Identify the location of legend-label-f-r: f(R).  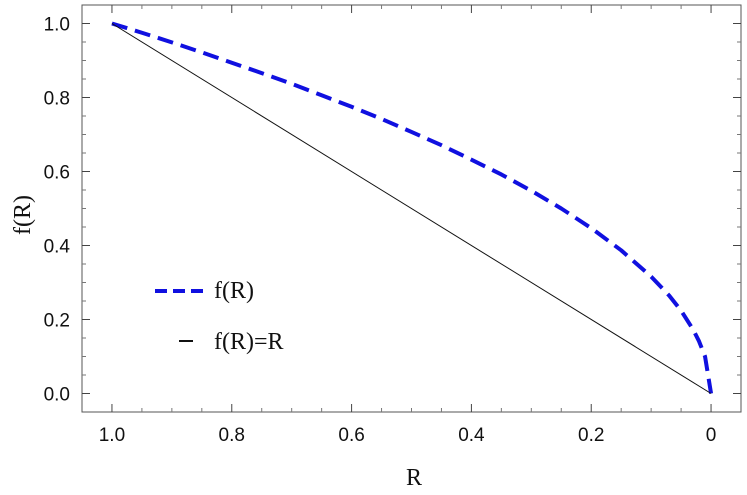
(234, 291).